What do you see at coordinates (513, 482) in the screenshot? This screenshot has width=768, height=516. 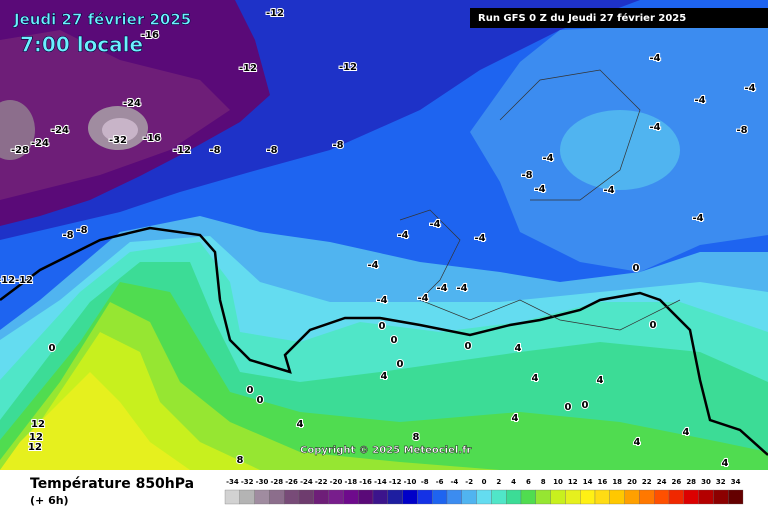 I see `legend-label: 4` at bounding box center [513, 482].